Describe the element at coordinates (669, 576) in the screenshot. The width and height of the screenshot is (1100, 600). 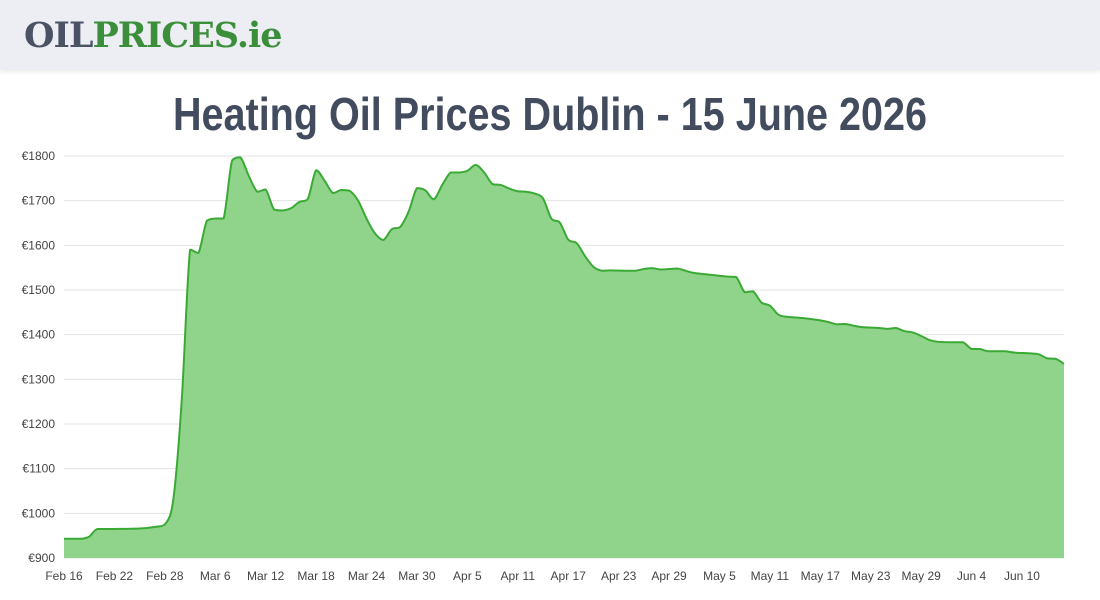
I see `x-tick-label: Apr 29` at that location.